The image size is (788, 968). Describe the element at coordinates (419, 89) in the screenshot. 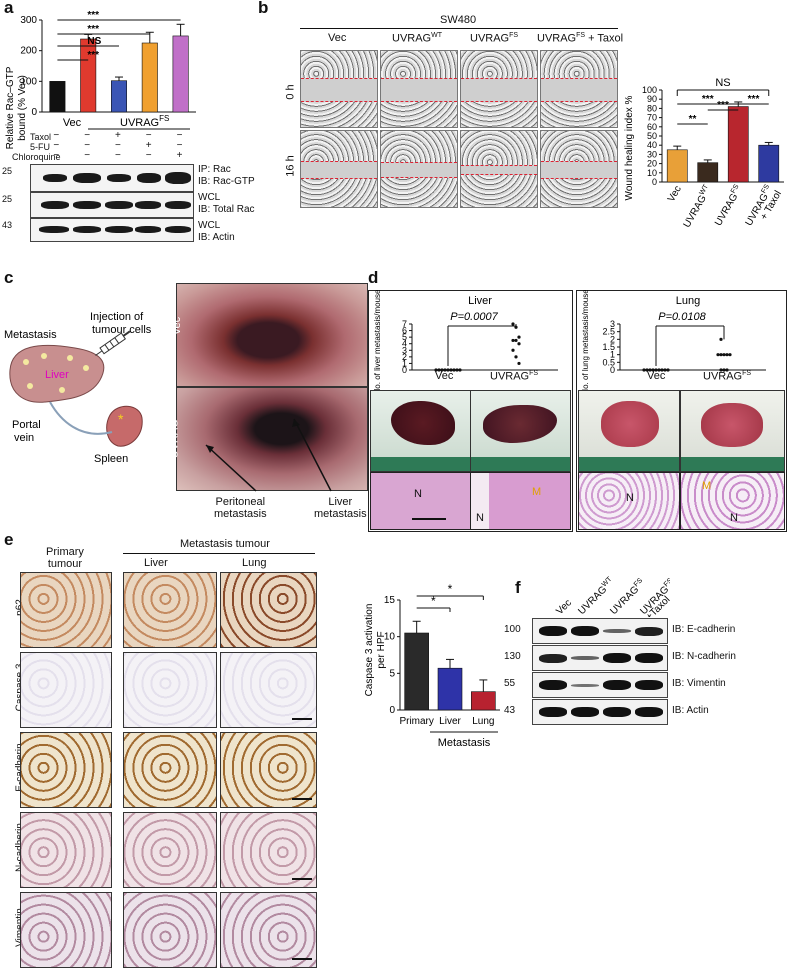

I see `wound-cell-r0c1` at that location.